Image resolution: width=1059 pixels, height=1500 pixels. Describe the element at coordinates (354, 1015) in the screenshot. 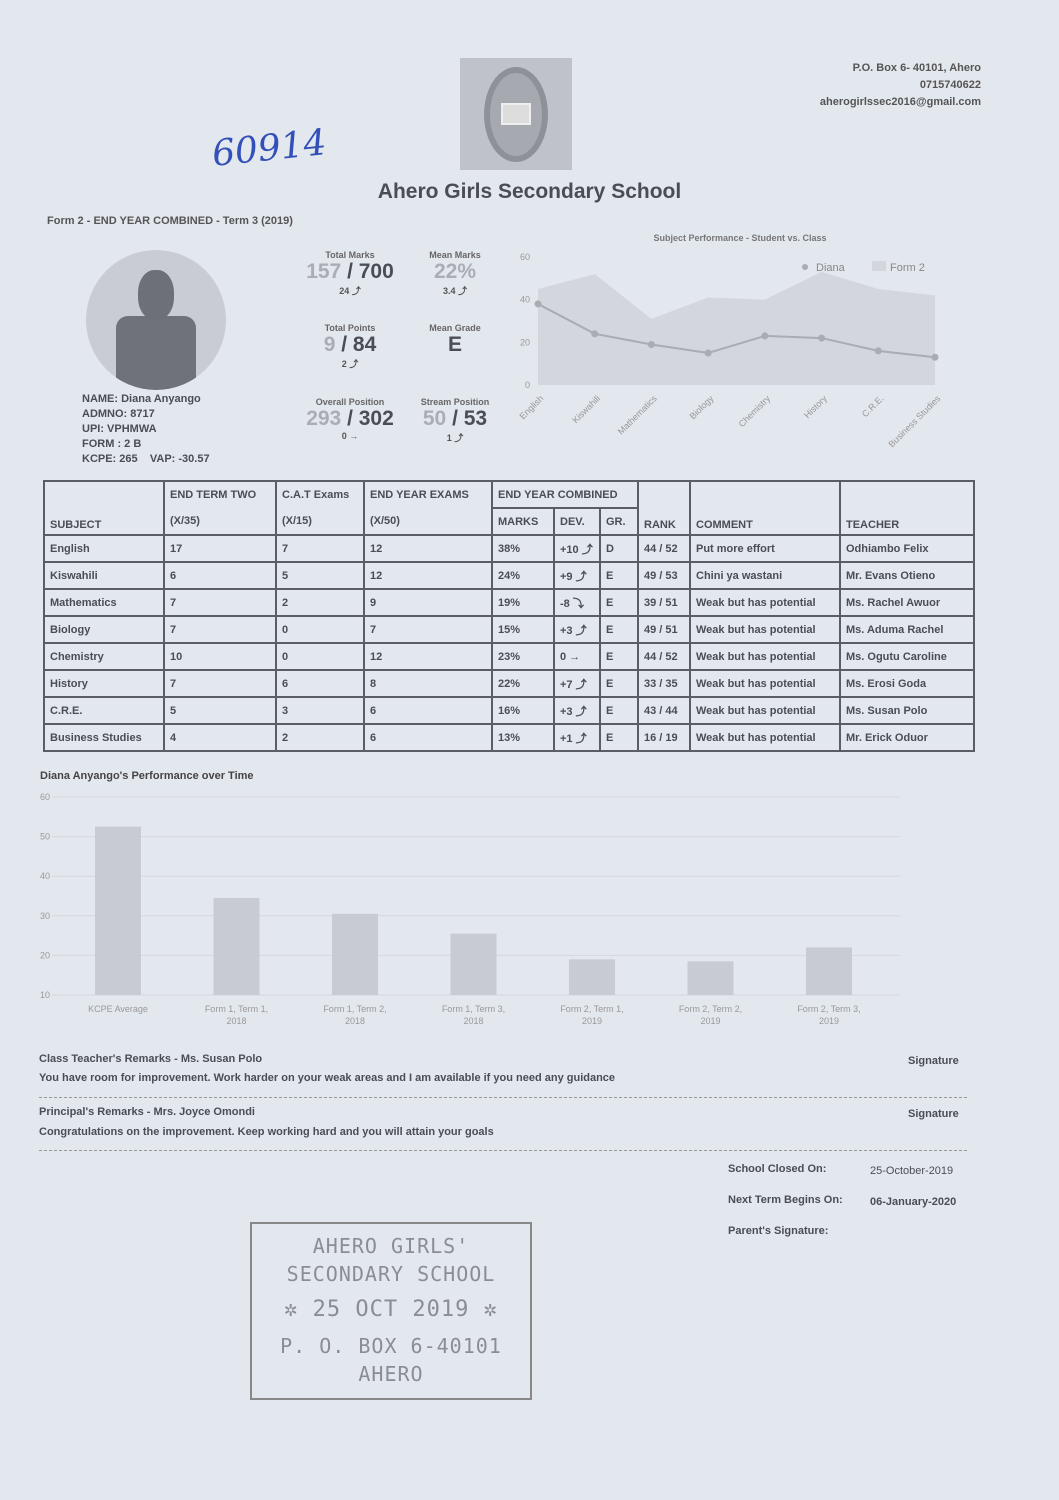

I see `x-tick-label: Form 1, Term 2, 2018` at that location.